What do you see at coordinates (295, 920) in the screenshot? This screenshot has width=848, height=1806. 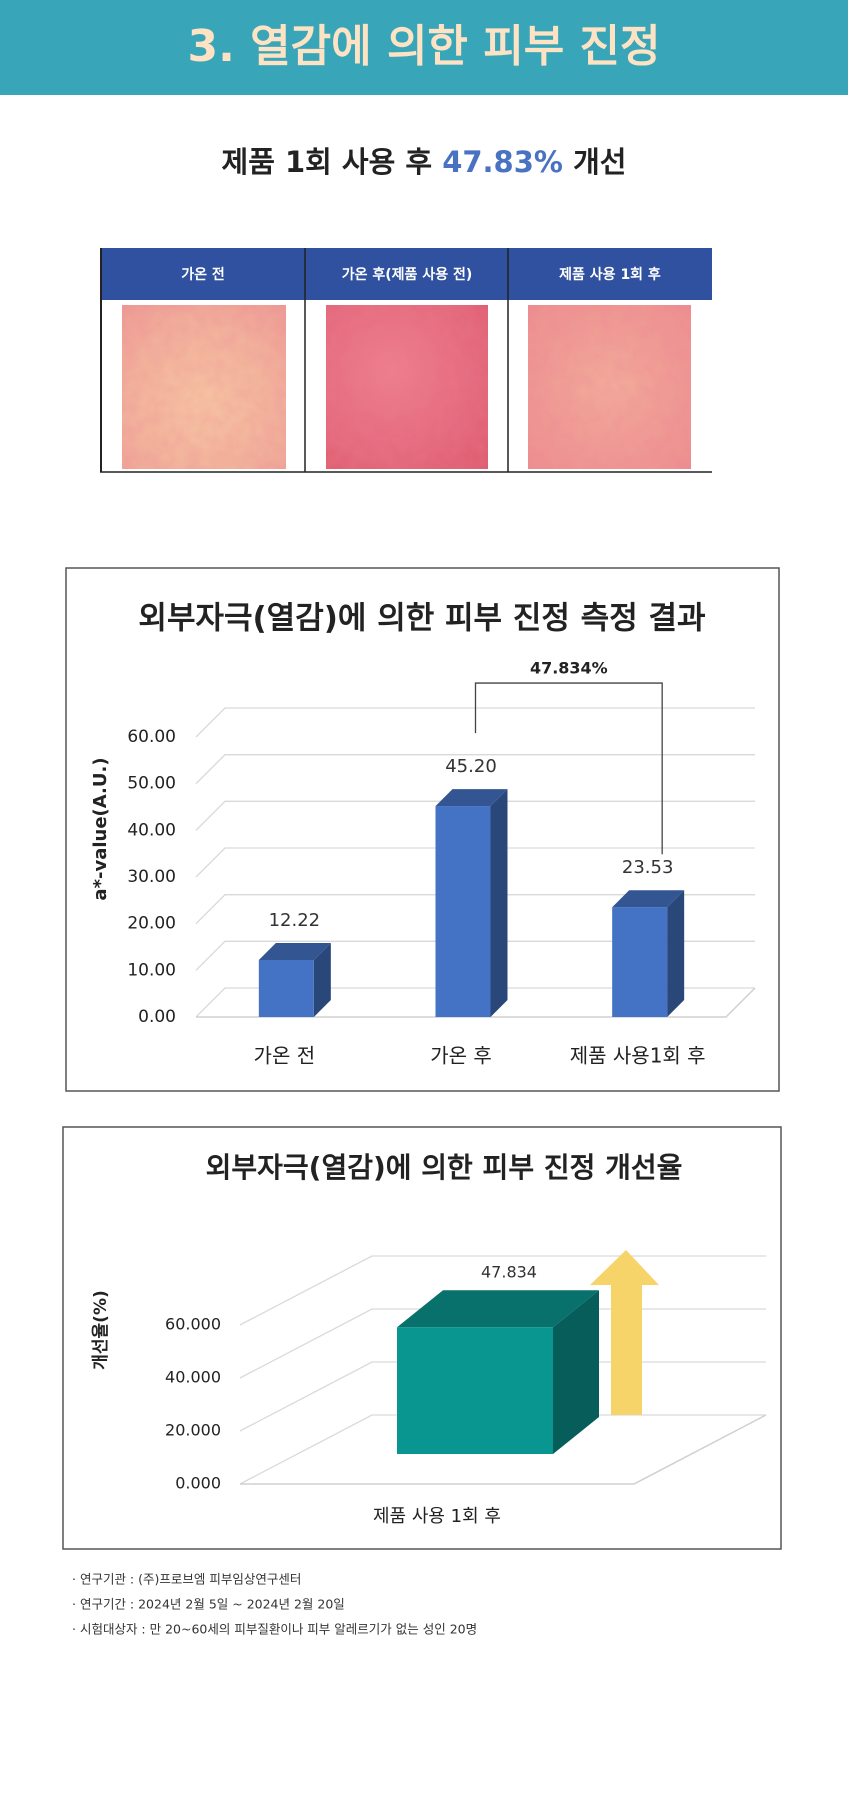 I see `value-label: 12.22` at bounding box center [295, 920].